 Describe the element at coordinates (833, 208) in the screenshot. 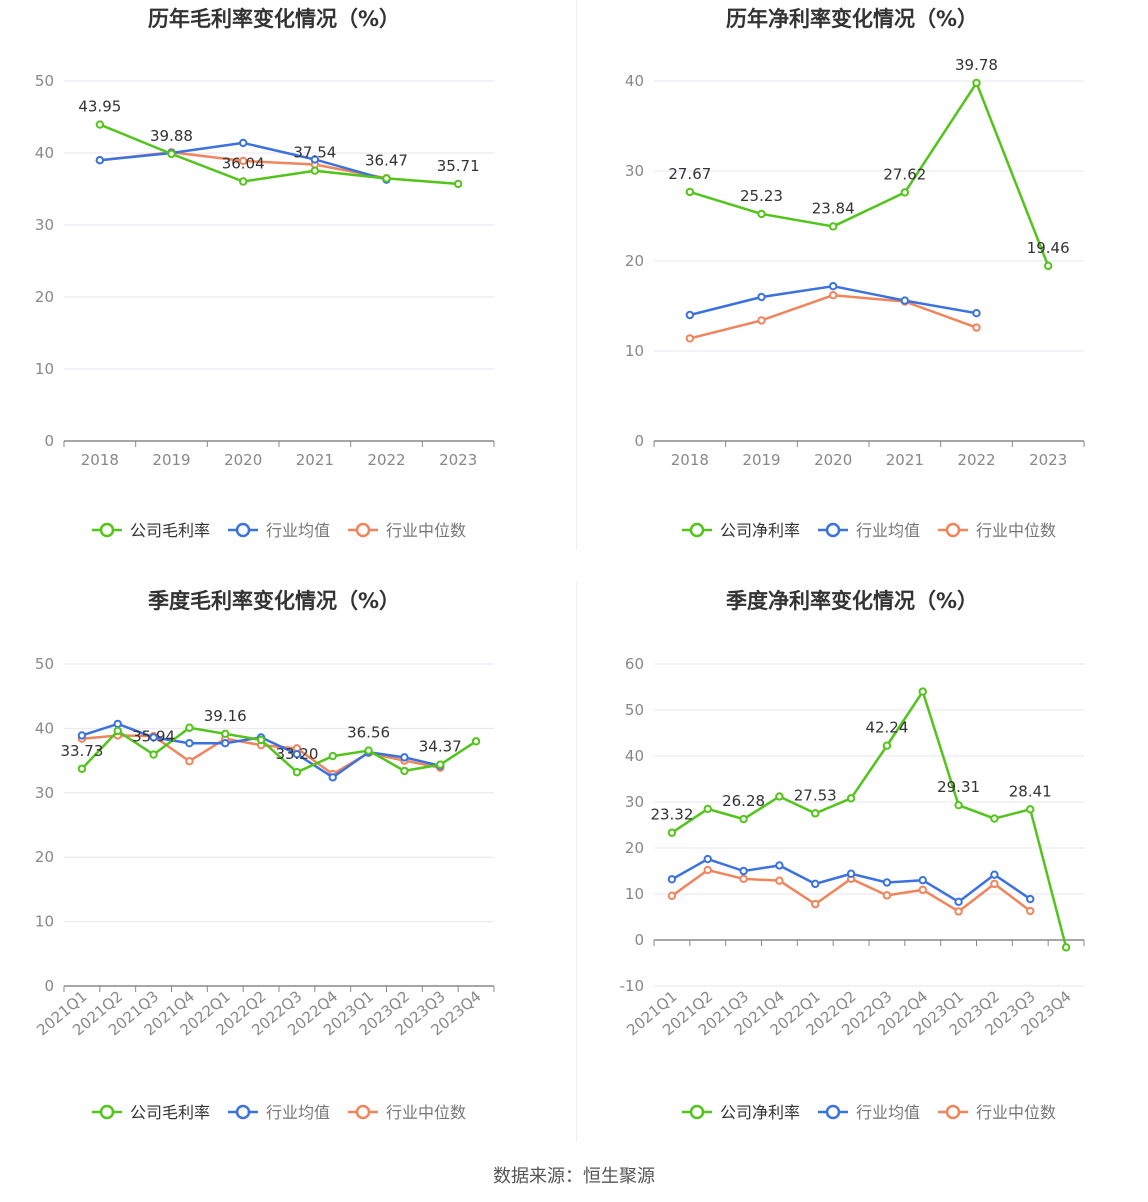

I see `data-label: 23.84` at that location.